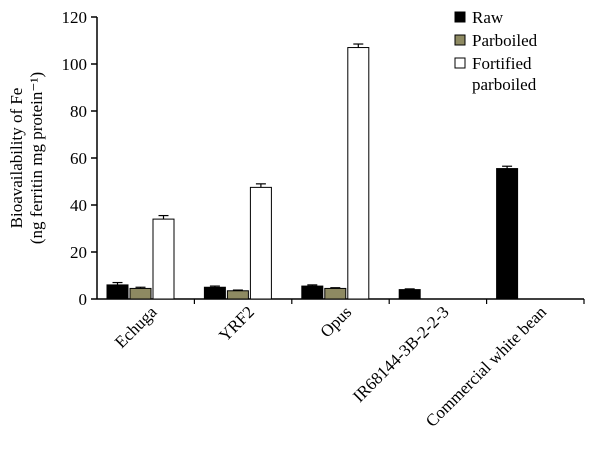 Image resolution: width=599 pixels, height=463 pixels. Describe the element at coordinates (16, 158) in the screenshot. I see `y-axis-label-line-1: Bioavailability of Fe` at that location.